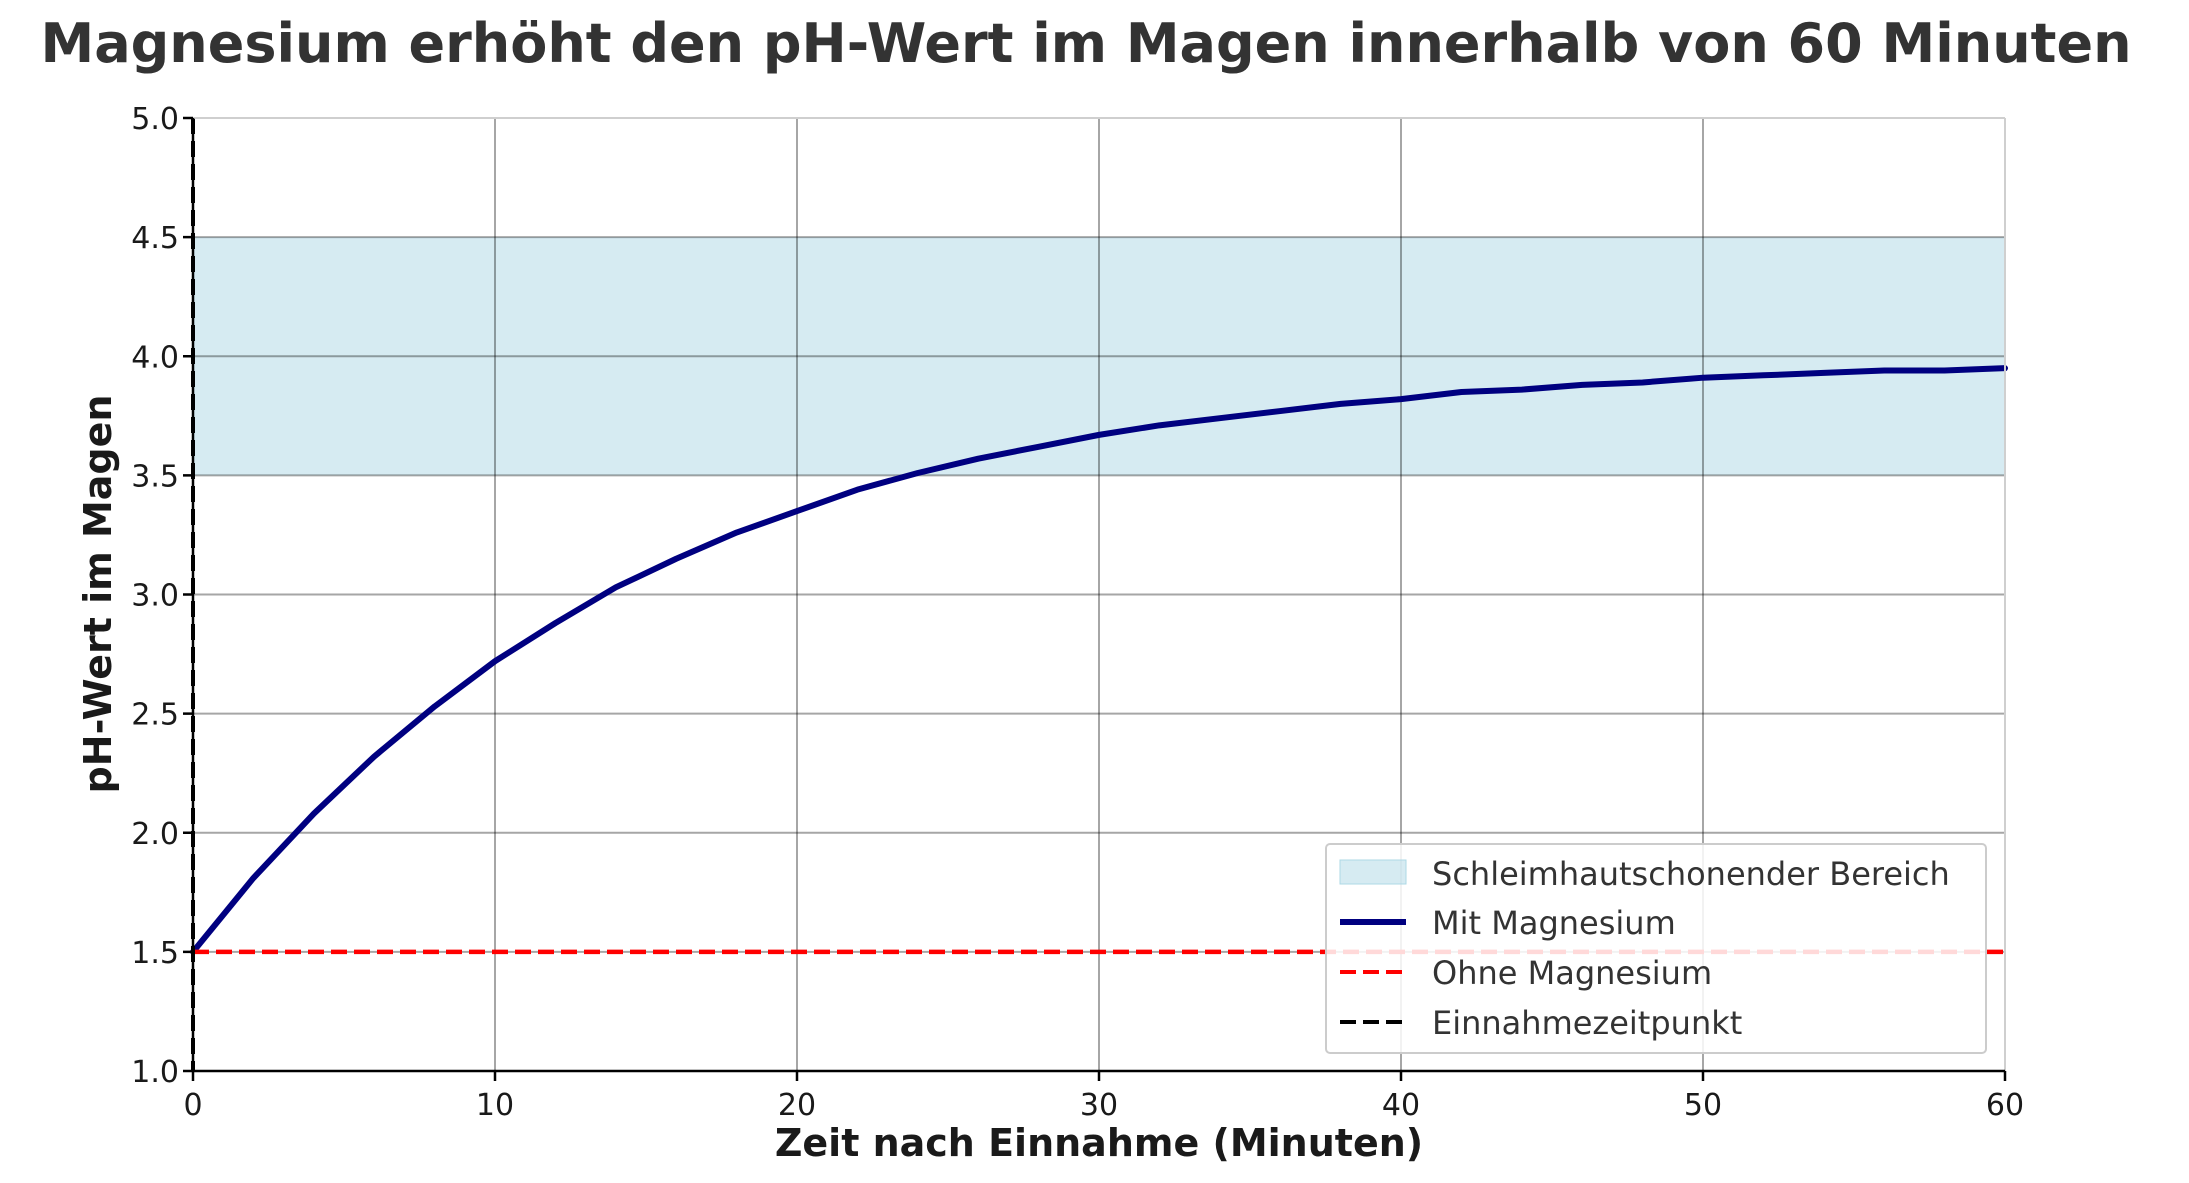 Image resolution: width=2189 pixels, height=1183 pixels. I want to click on y-tick-label-4: 3.0, so click(155, 596).